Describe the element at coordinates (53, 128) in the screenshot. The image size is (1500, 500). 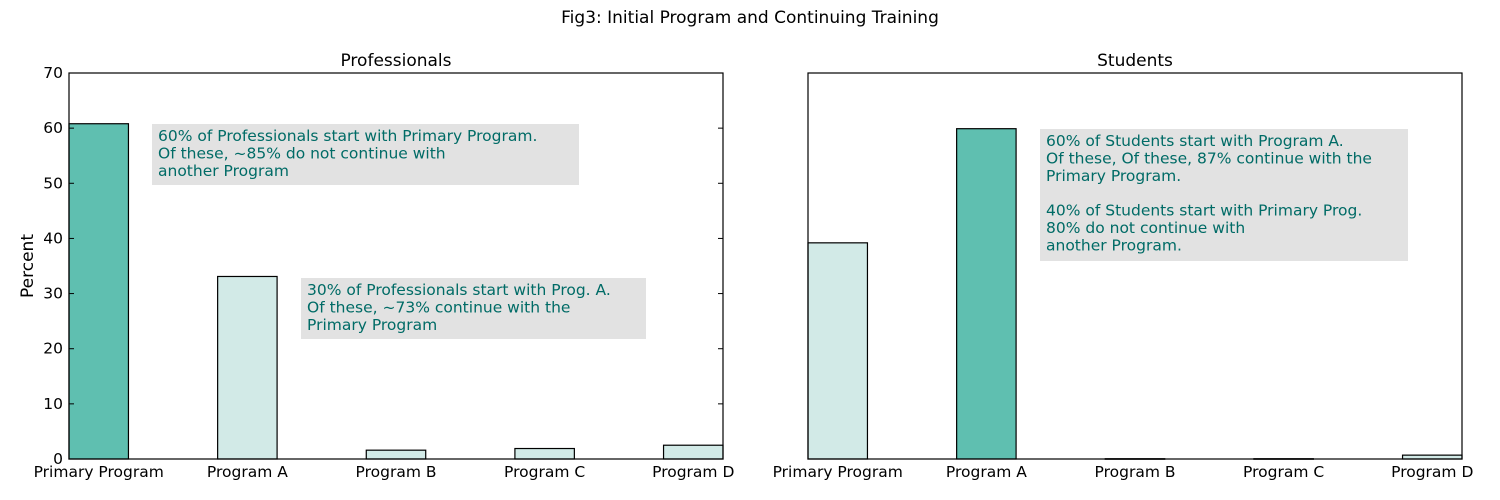
I see `y-tick-label: 60` at that location.